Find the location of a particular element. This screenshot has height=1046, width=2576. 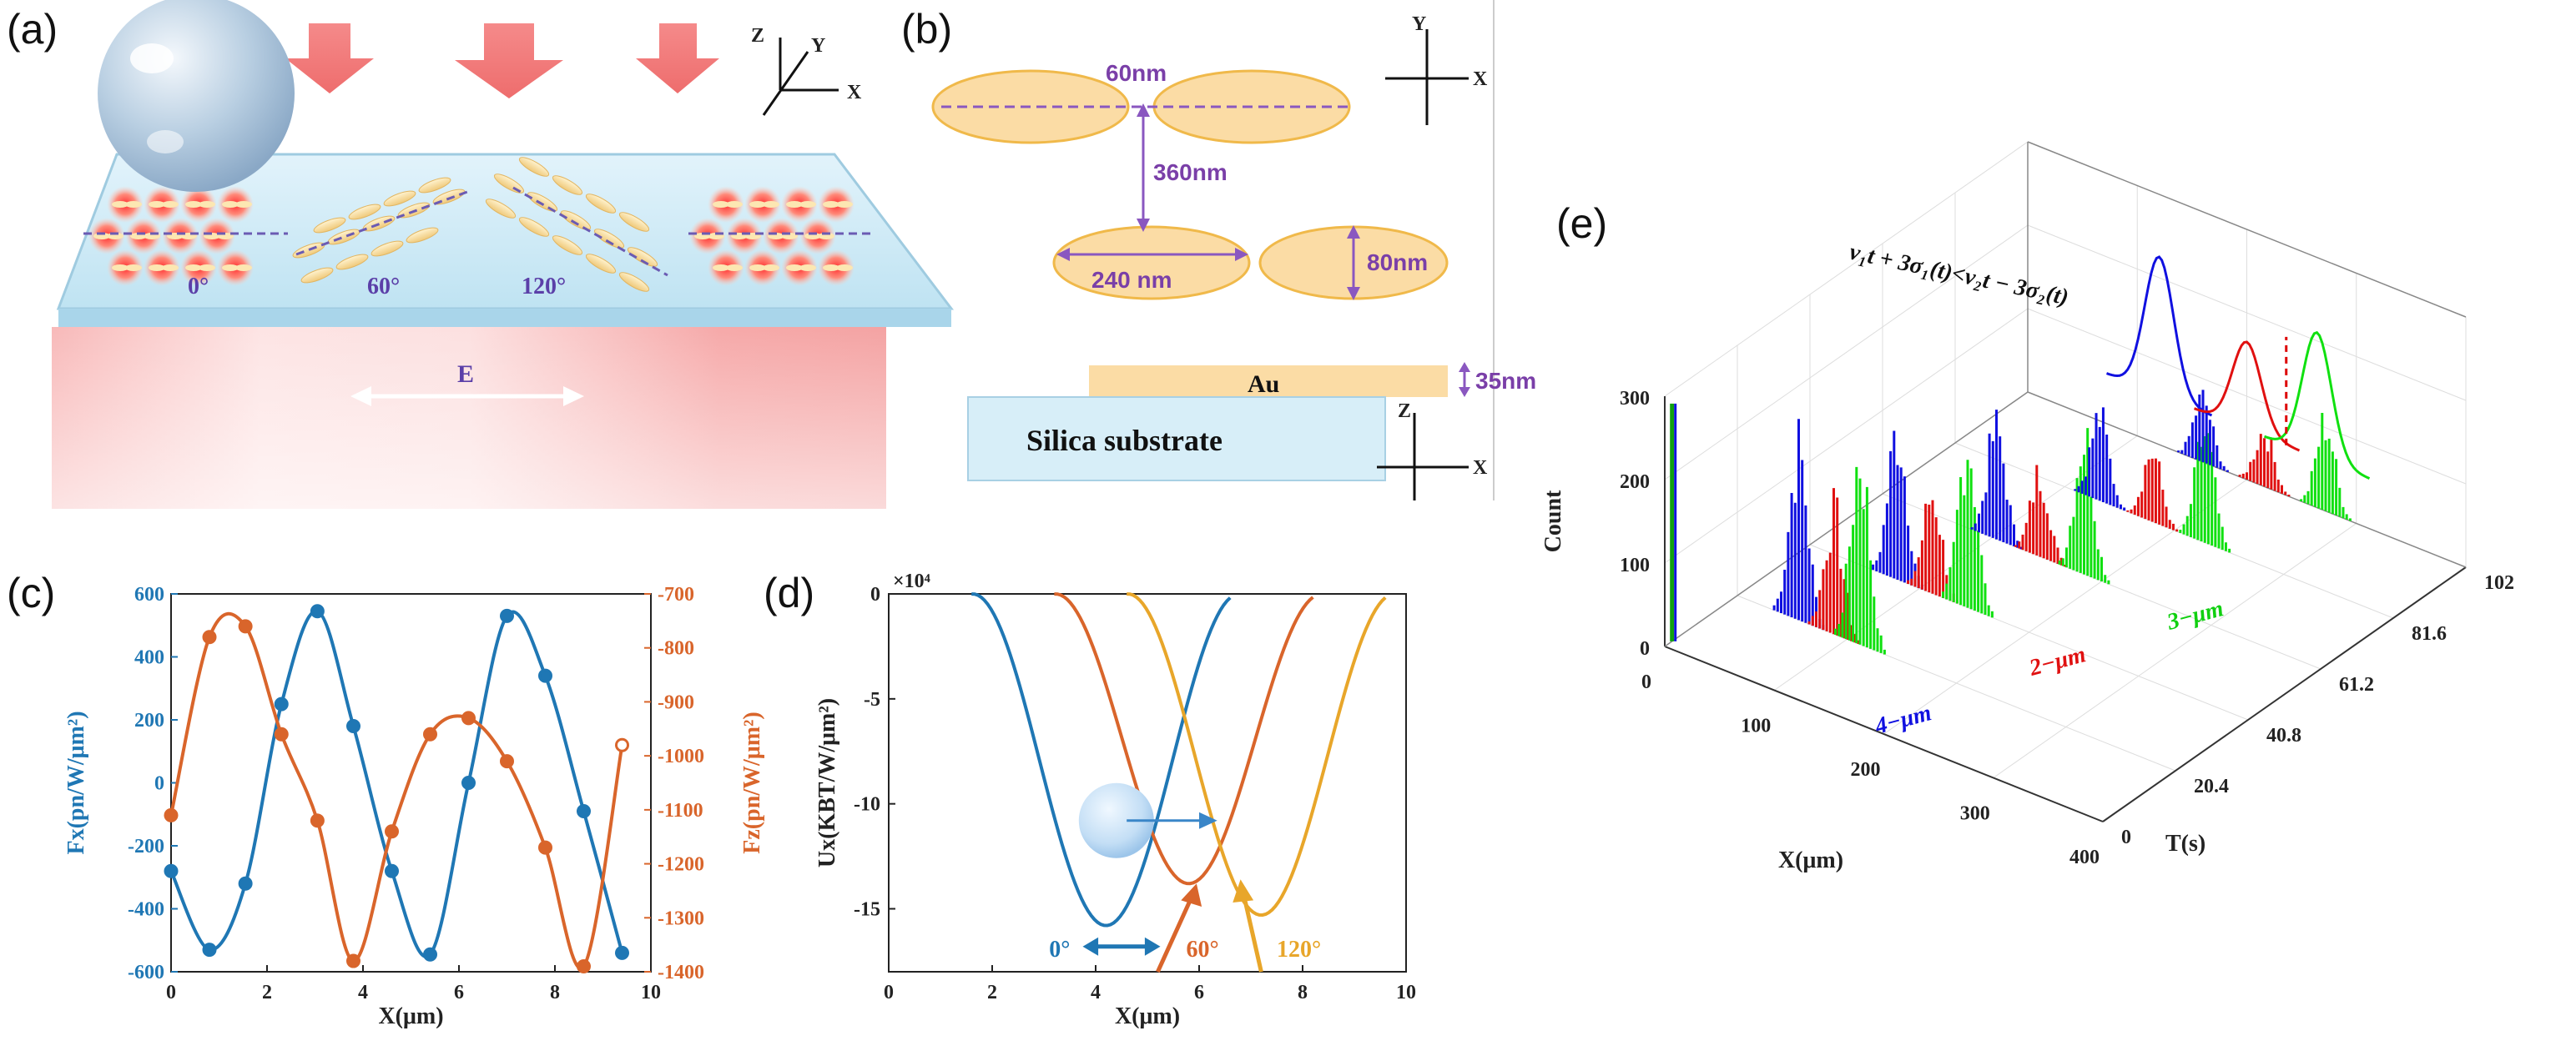

x-label-d: X(μm) is located at coordinates (1147, 1016).